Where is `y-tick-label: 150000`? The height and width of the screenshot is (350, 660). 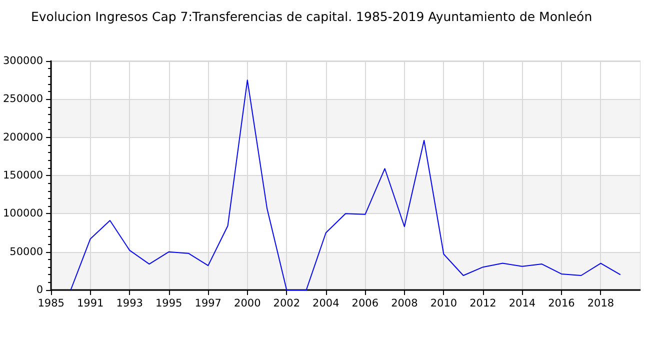 y-tick-label: 150000 is located at coordinates (23, 176).